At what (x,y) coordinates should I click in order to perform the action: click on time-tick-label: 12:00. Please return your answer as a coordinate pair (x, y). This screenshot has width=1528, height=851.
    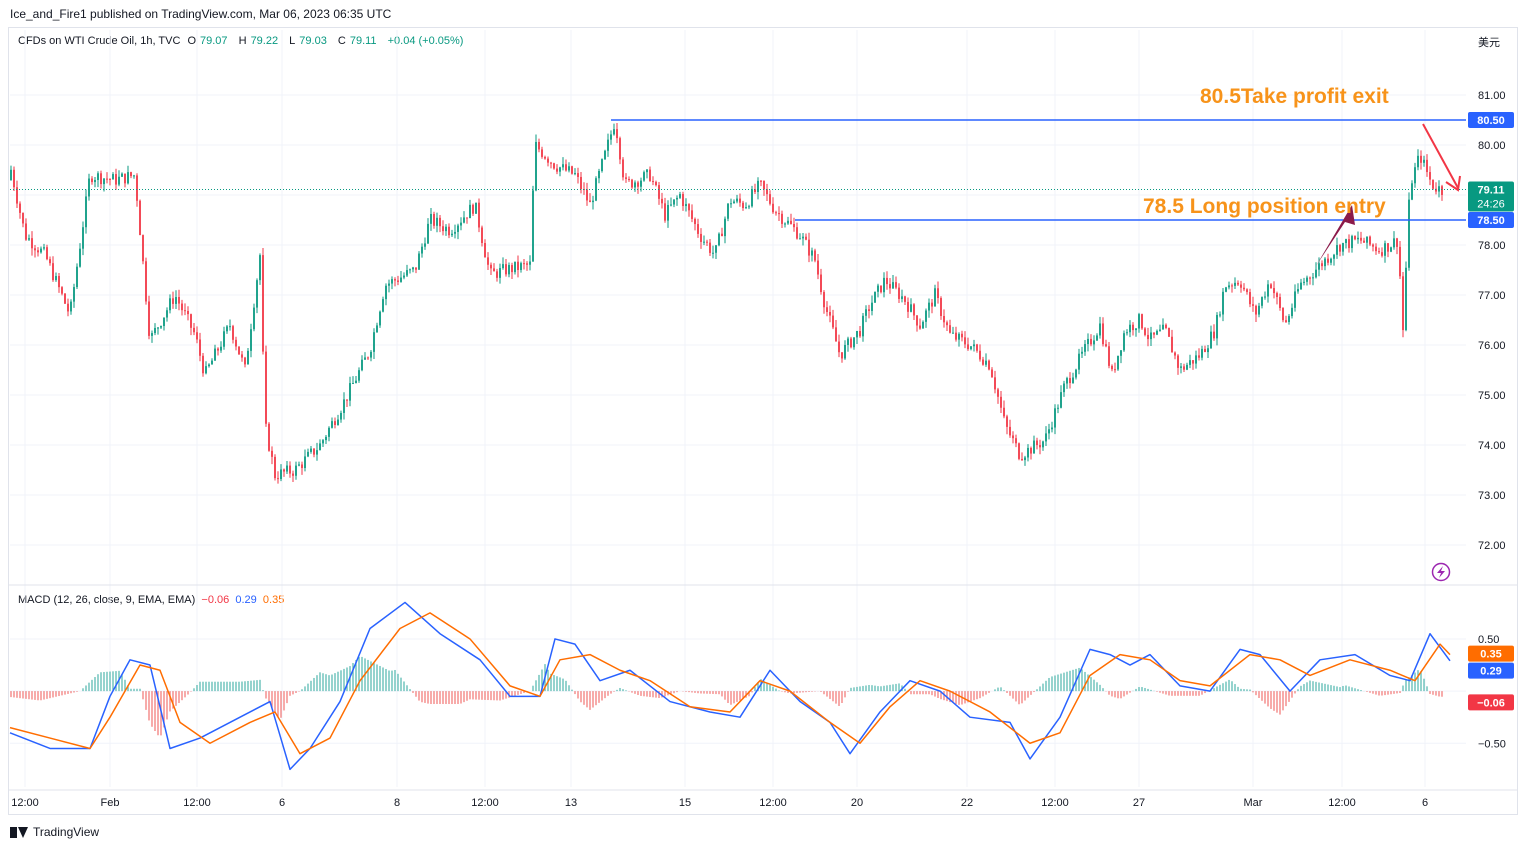
    Looking at the image, I should click on (25, 803).